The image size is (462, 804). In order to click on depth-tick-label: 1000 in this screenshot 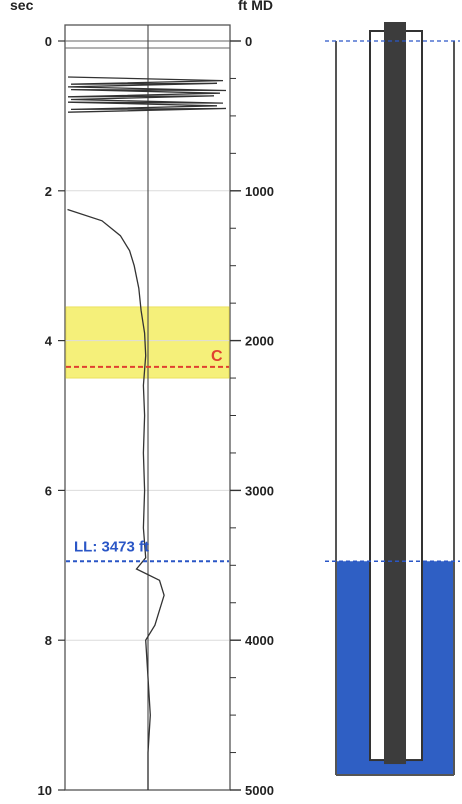, I will do `click(259, 191)`.